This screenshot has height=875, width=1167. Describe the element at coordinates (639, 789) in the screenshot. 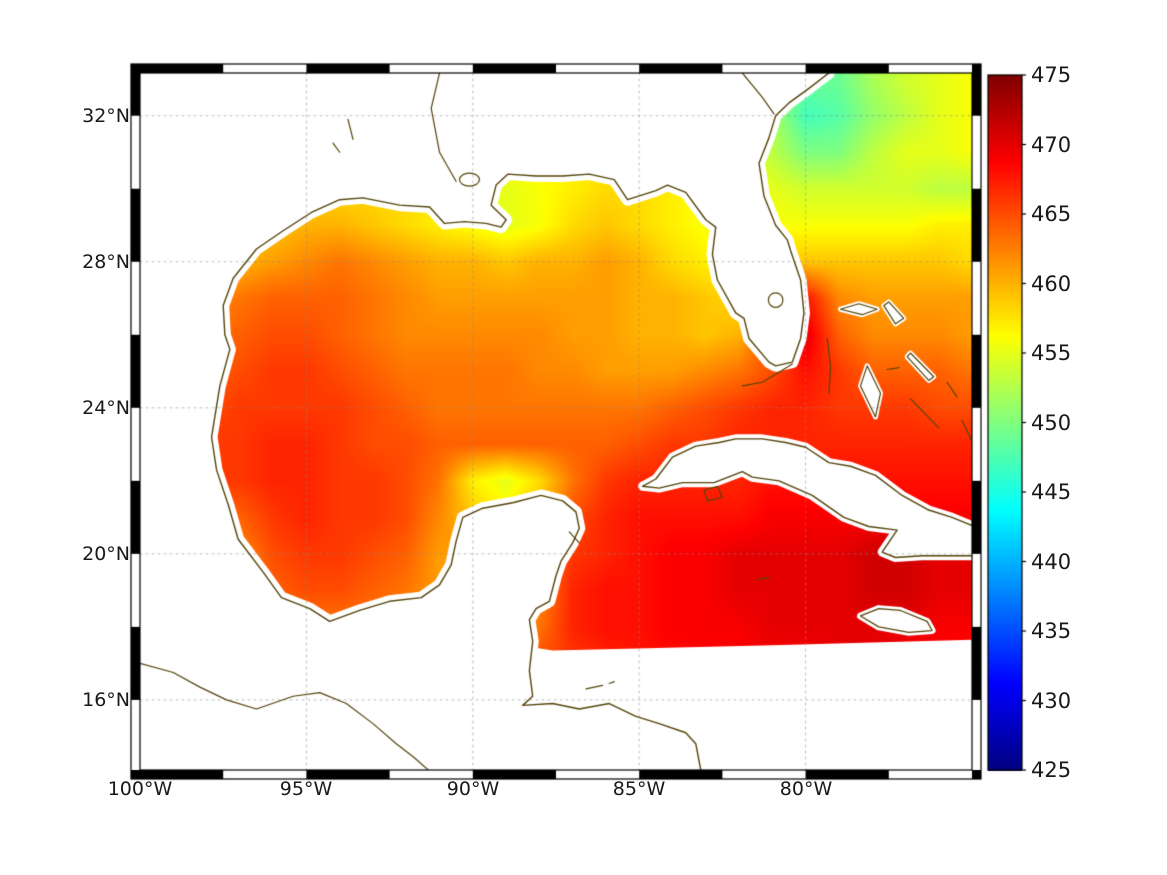

I see `x-tick-85w: 85°W` at that location.